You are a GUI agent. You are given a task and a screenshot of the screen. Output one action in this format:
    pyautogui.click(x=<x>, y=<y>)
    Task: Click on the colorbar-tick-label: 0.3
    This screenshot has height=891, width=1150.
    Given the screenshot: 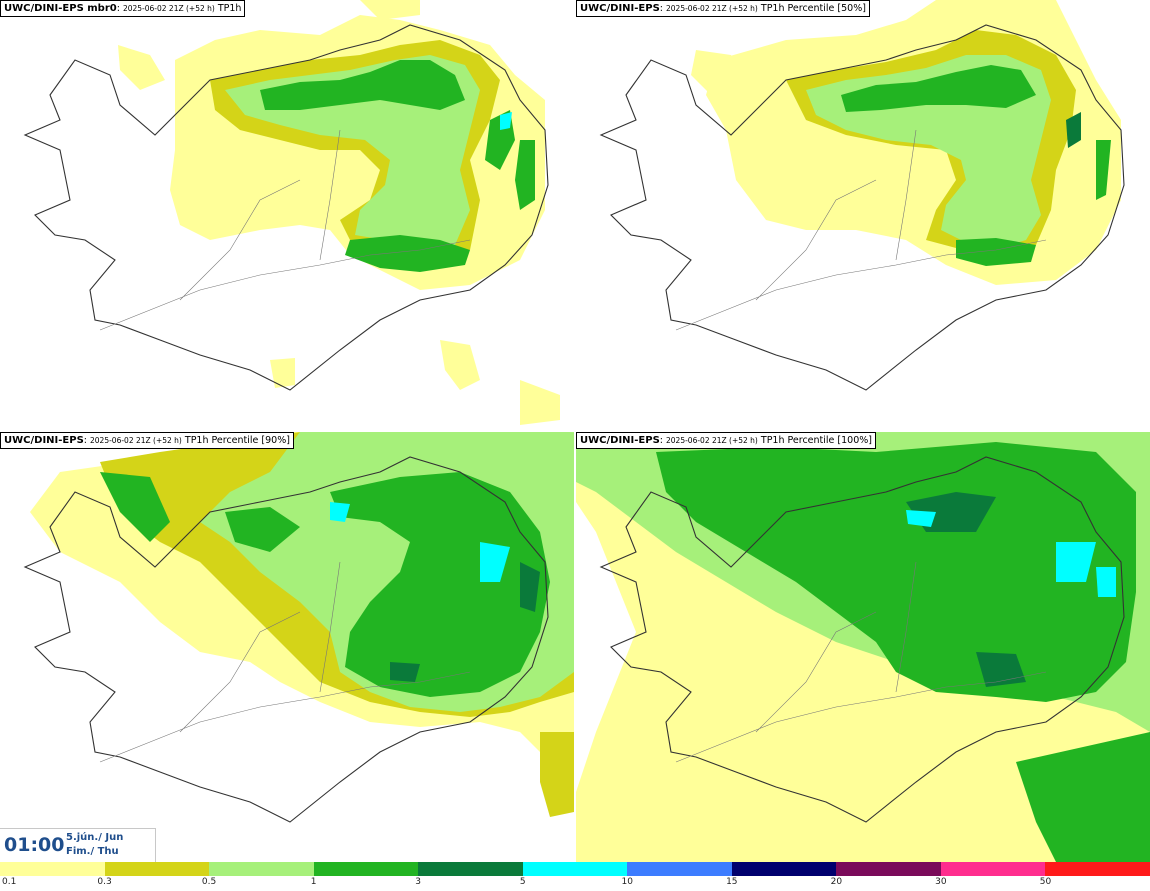 What is the action you would take?
    pyautogui.click(x=104, y=882)
    